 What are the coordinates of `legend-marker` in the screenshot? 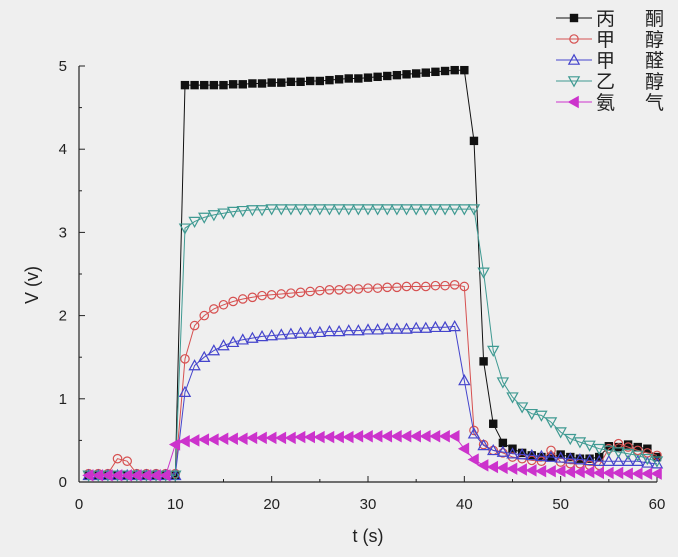 It's located at (574, 82).